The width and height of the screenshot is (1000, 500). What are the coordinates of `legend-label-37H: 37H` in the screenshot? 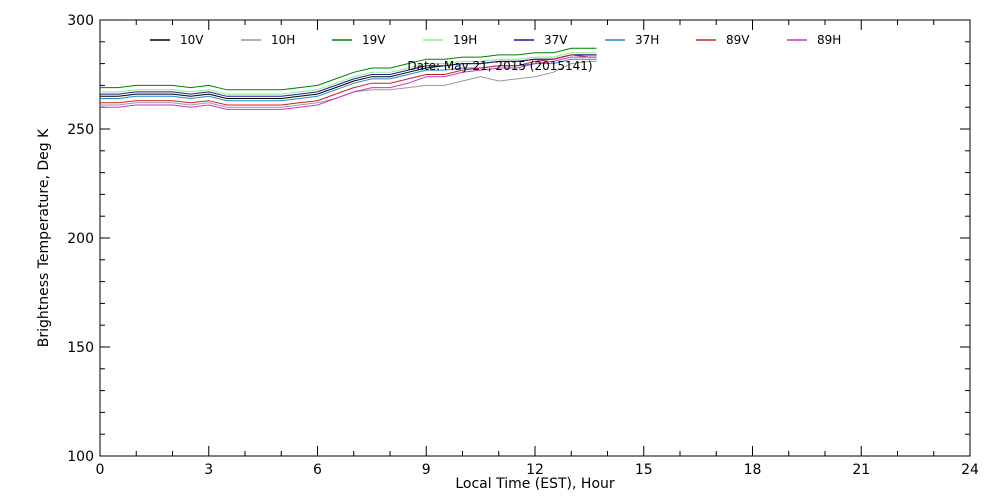 It's located at (647, 40).